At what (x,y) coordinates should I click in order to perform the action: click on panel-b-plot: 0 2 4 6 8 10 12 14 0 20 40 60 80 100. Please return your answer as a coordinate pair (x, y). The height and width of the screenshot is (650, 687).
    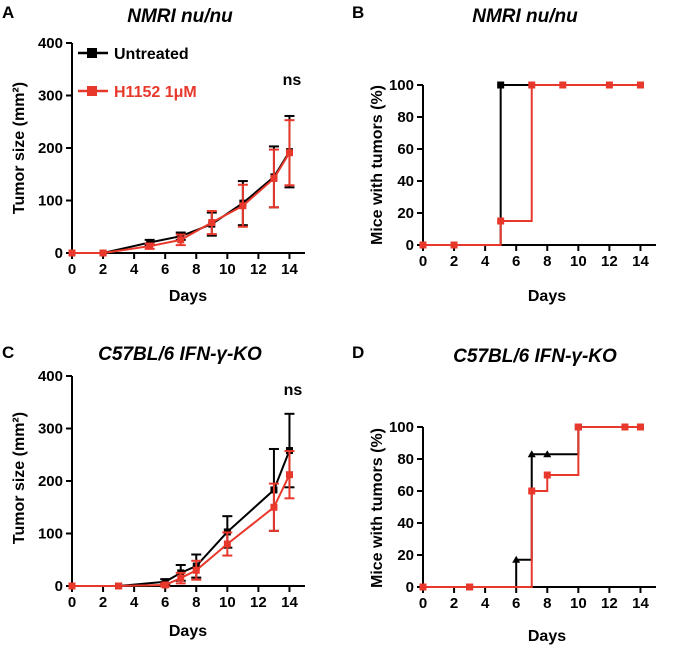
    Looking at the image, I should click on (522, 173).